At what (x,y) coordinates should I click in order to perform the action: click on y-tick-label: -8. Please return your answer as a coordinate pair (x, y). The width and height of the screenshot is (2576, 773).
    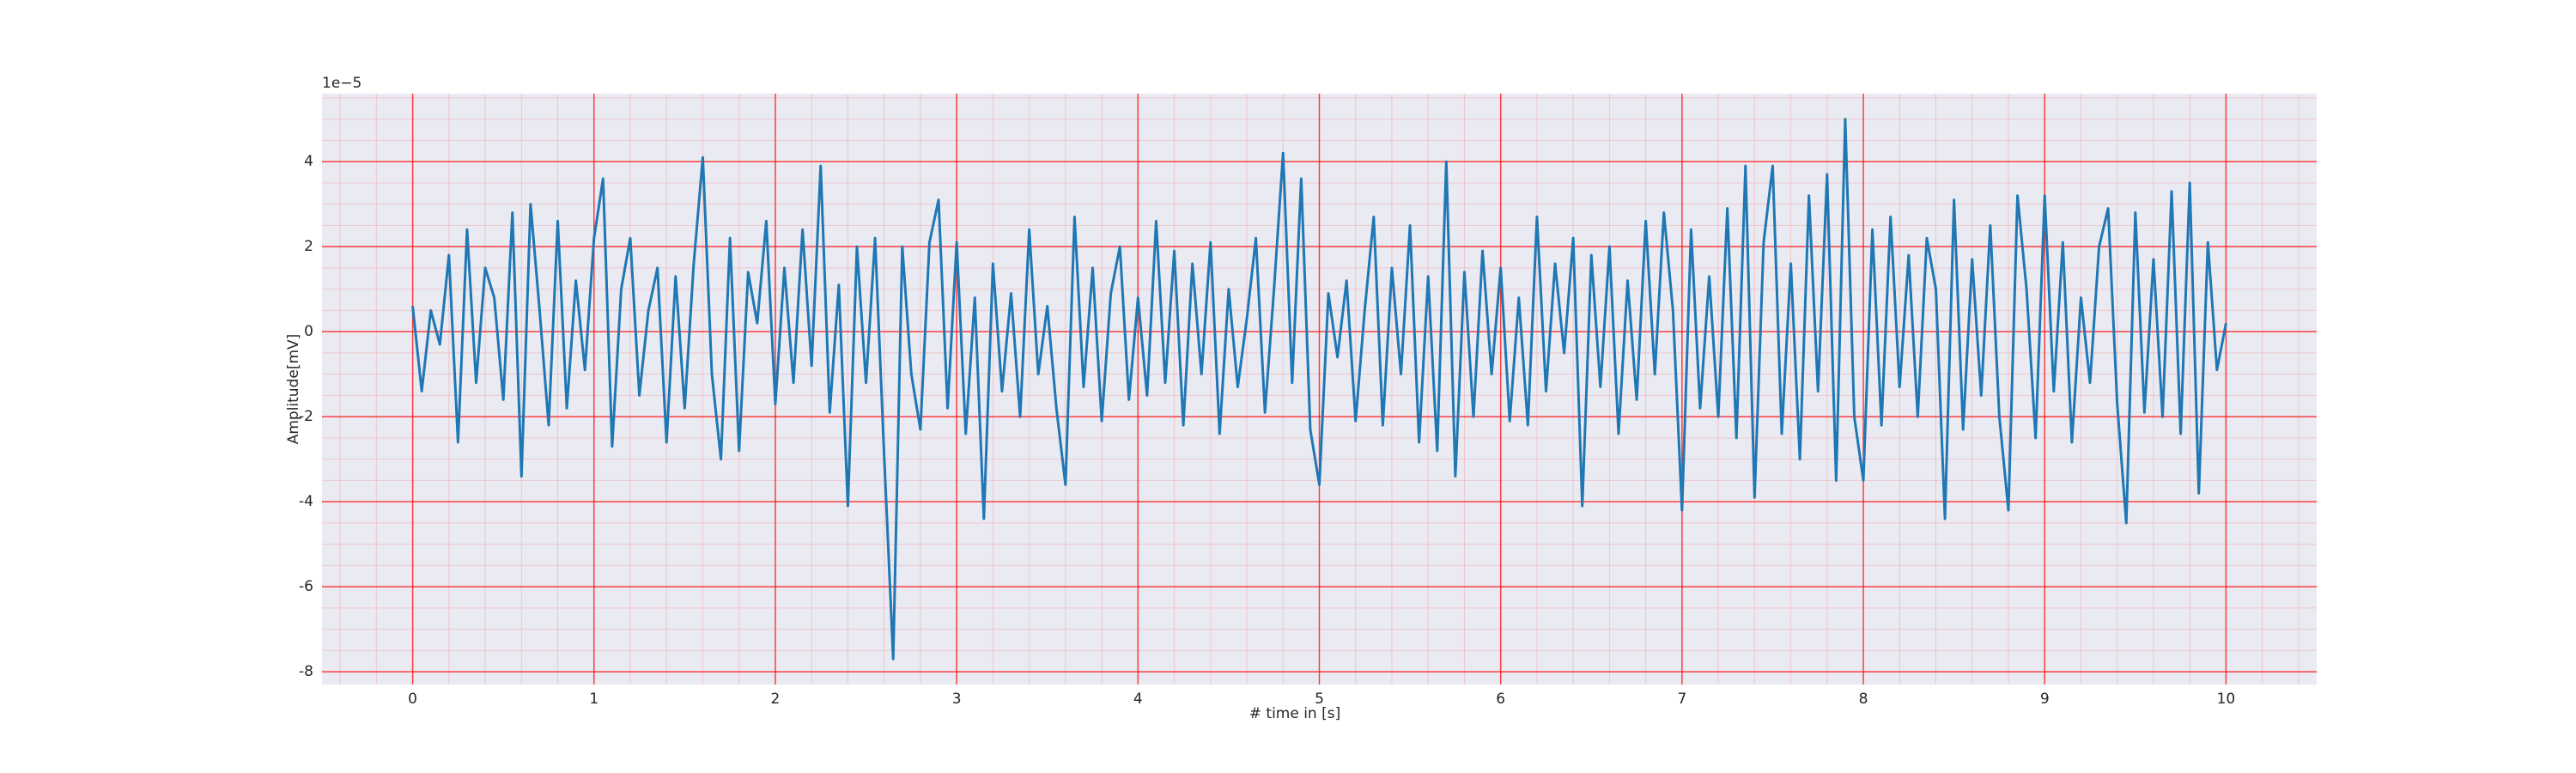
    Looking at the image, I should click on (306, 671).